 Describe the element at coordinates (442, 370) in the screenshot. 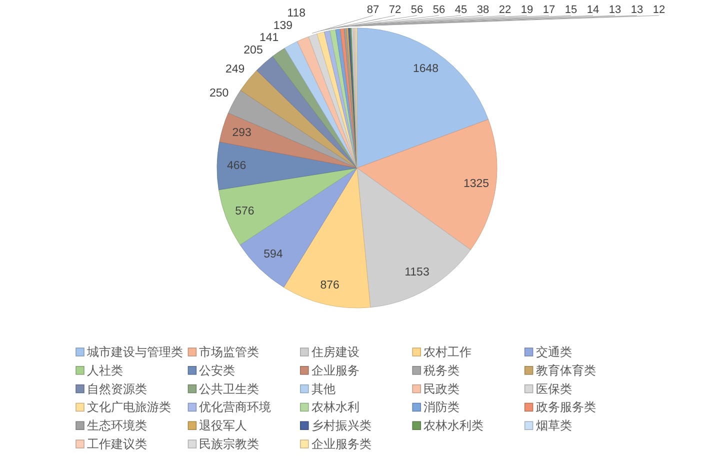

I see `legend-label: 税务类` at that location.